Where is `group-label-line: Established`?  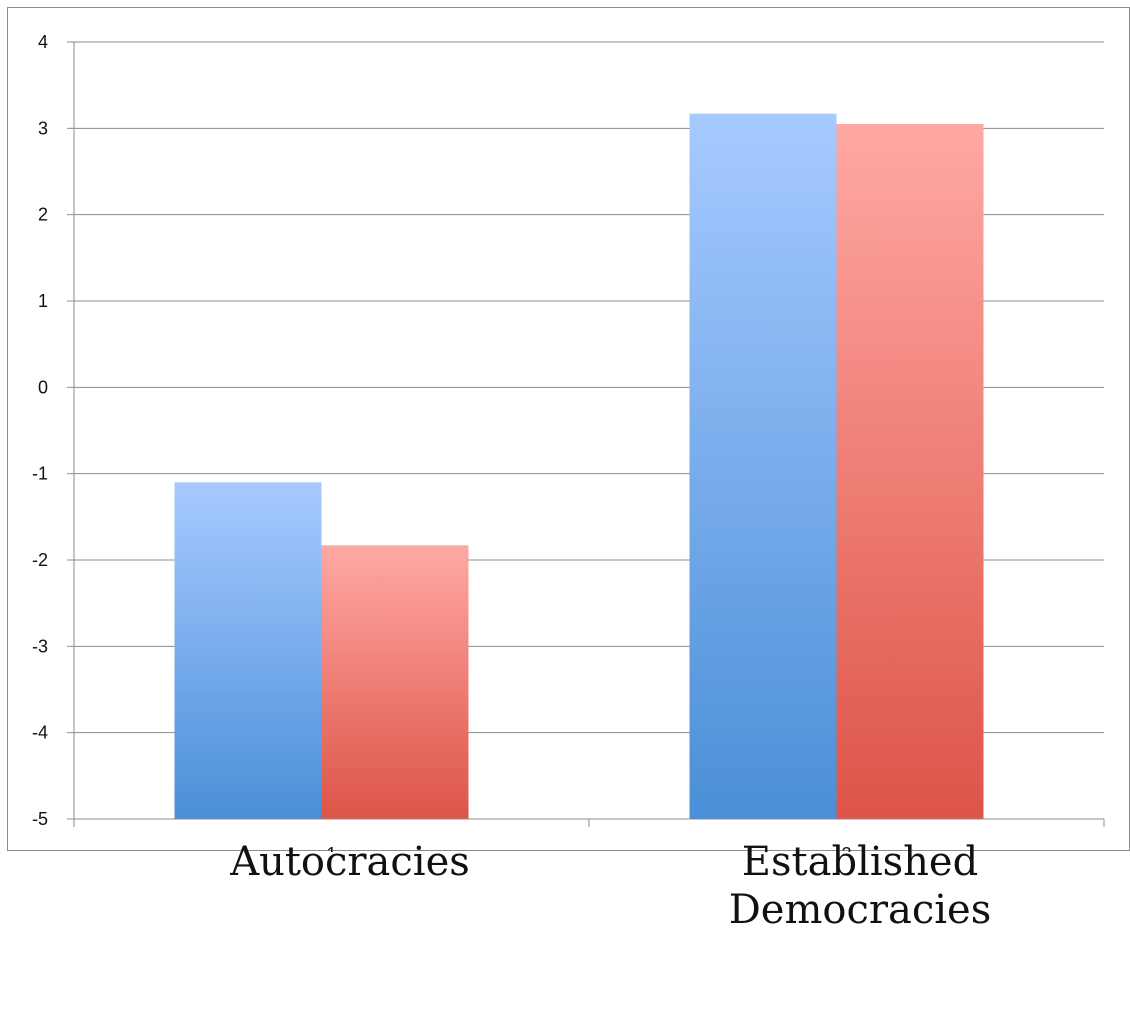
group-label-line: Established is located at coordinates (860, 862).